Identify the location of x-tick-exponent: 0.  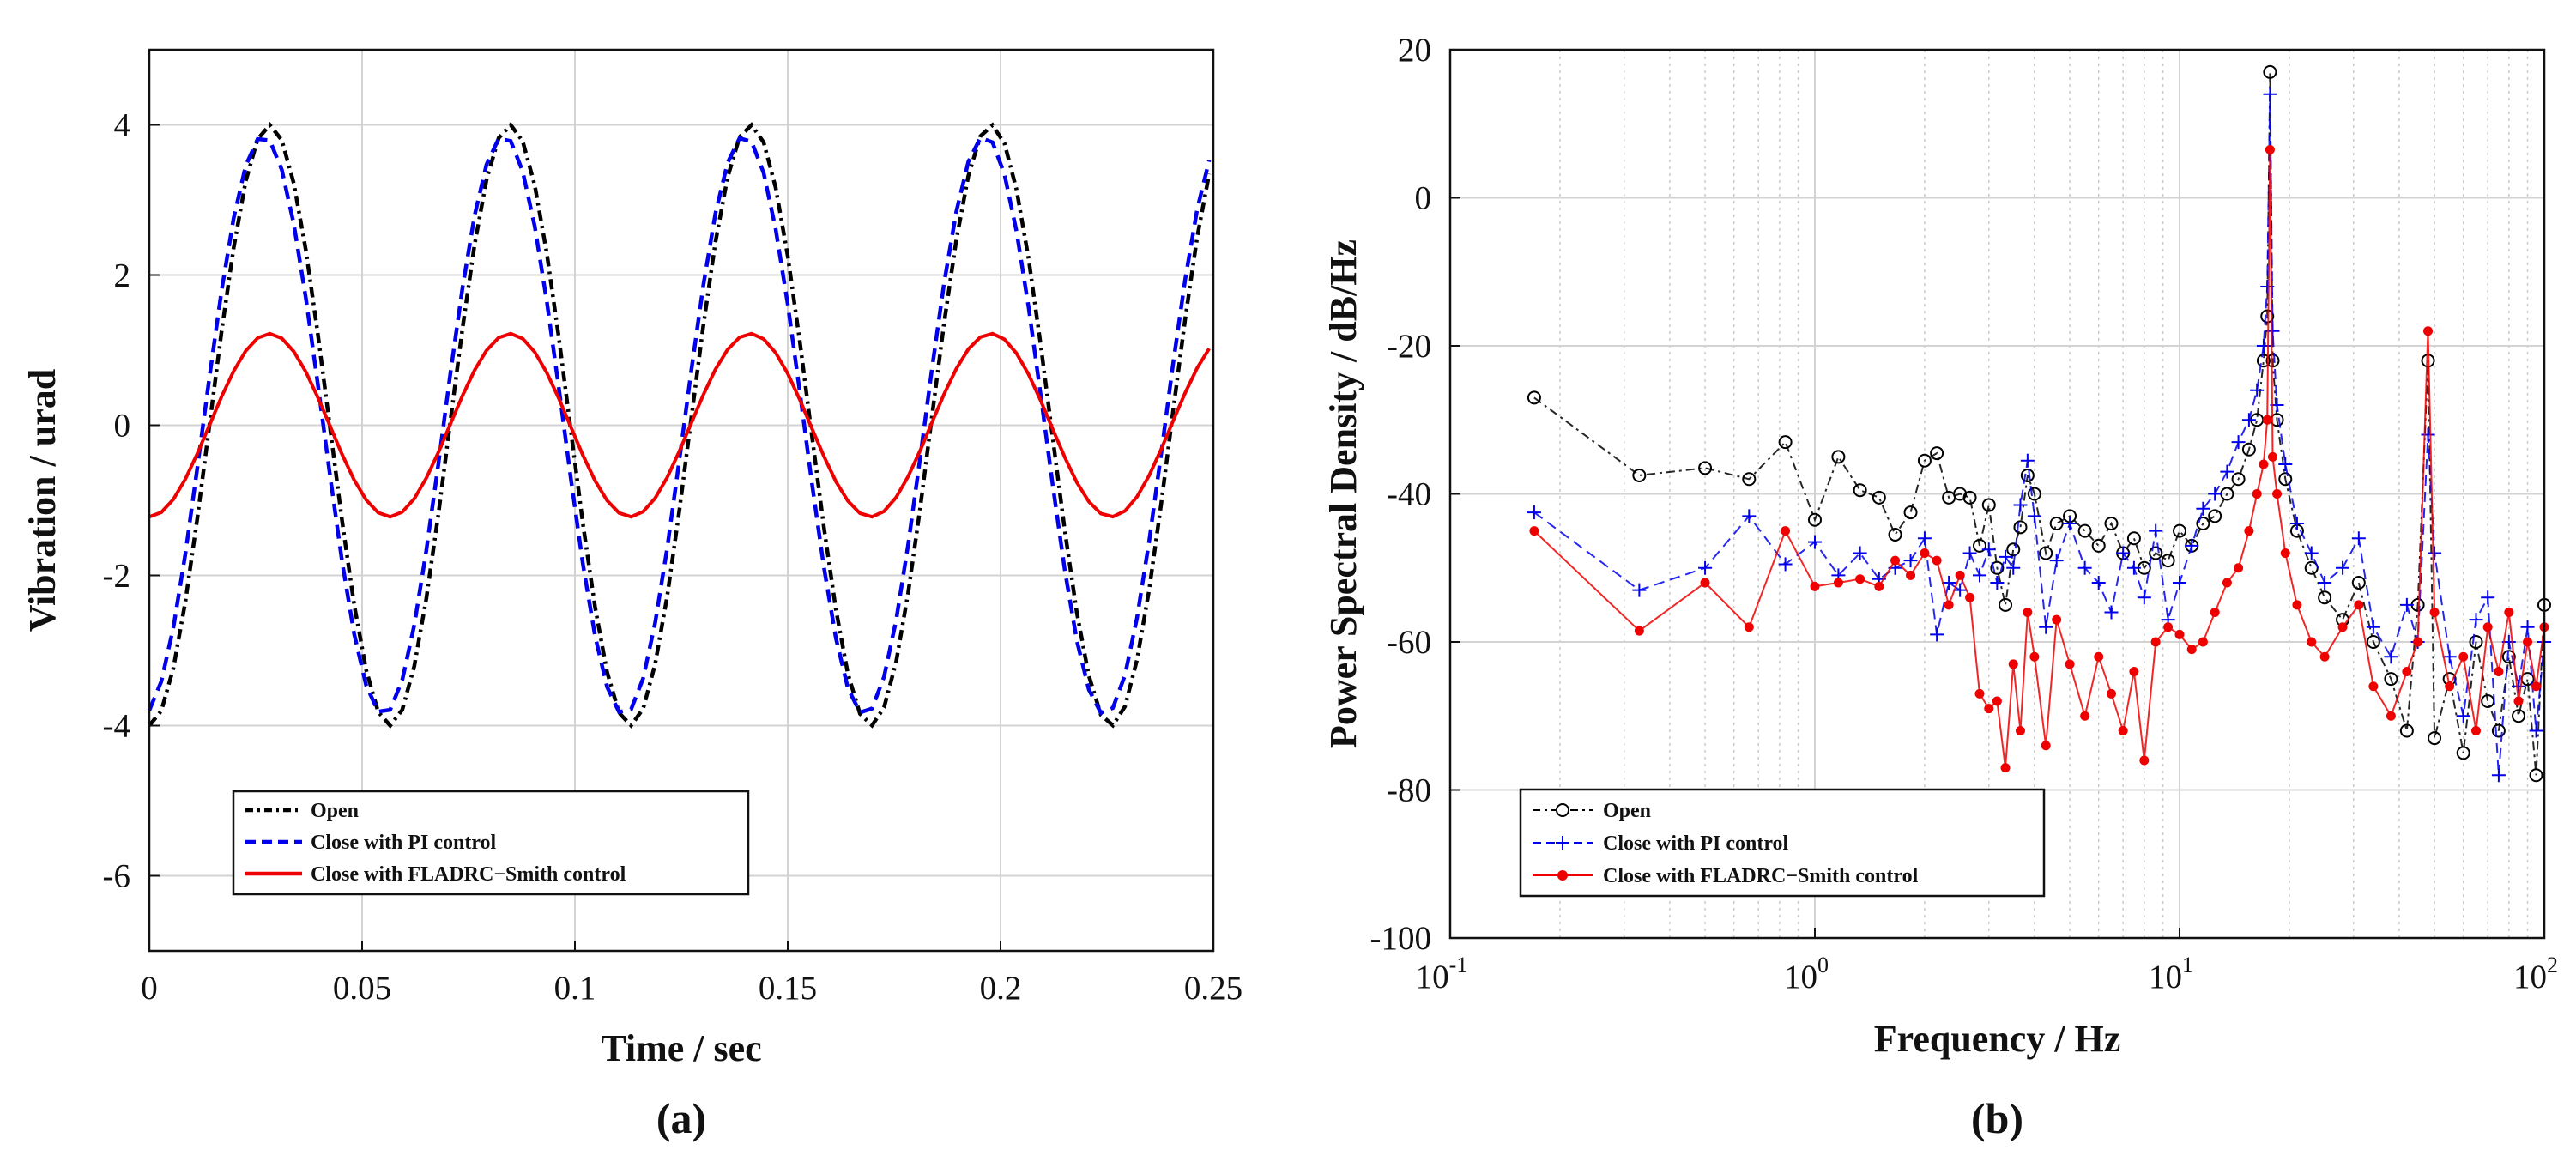
(1823, 965).